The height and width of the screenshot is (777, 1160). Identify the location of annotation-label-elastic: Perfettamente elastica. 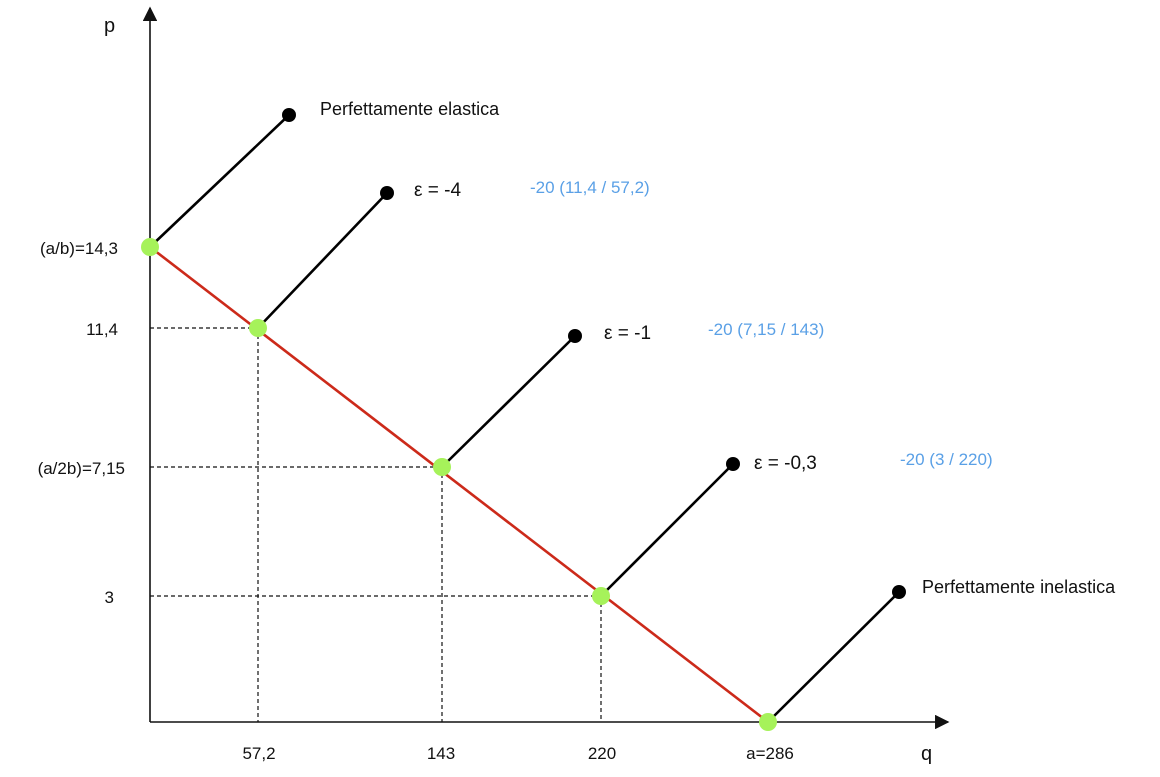
(410, 109).